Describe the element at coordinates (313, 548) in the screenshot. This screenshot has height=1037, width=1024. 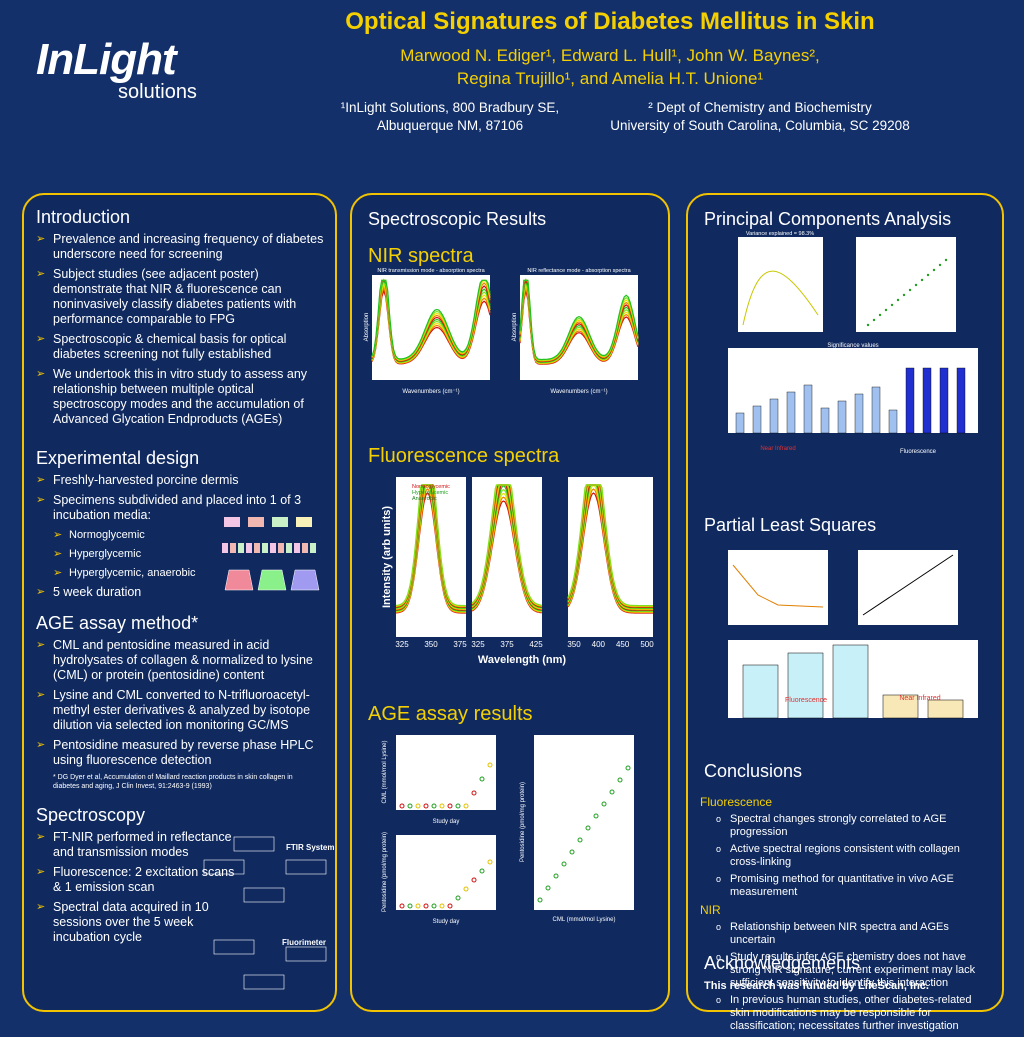
I see `sample-box` at that location.